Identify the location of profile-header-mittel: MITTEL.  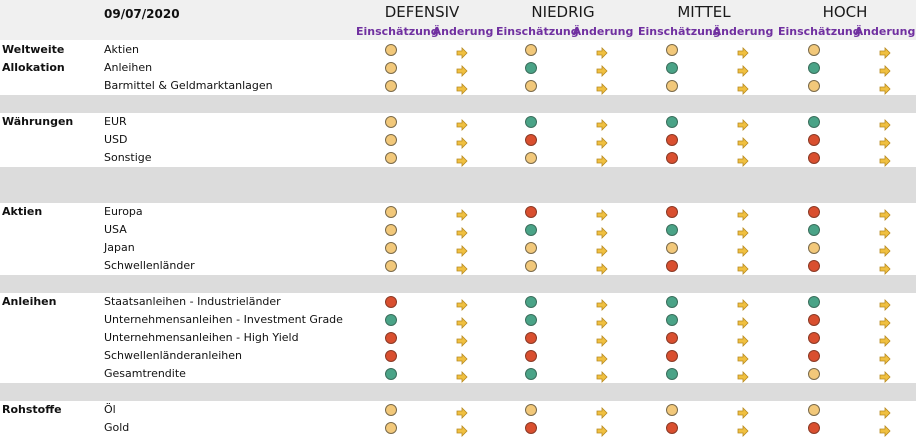
(704, 12).